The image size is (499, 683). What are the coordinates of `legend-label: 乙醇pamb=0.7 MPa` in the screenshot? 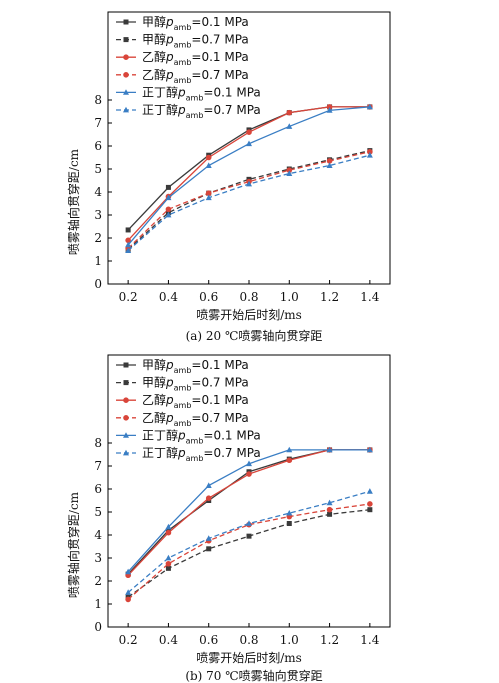 It's located at (195, 76).